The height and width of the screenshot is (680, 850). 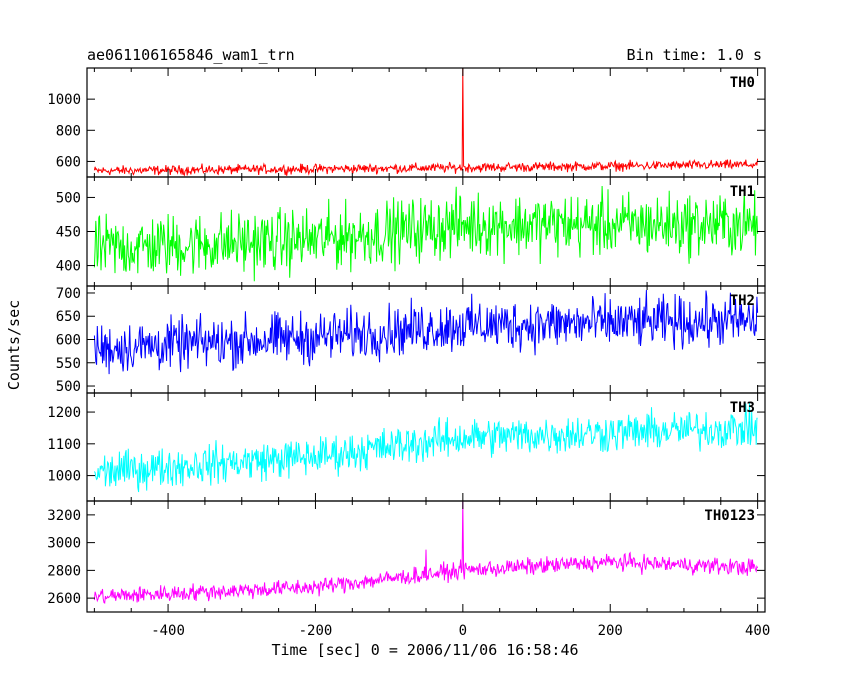 I want to click on x-tick-label: 400, so click(x=757, y=631).